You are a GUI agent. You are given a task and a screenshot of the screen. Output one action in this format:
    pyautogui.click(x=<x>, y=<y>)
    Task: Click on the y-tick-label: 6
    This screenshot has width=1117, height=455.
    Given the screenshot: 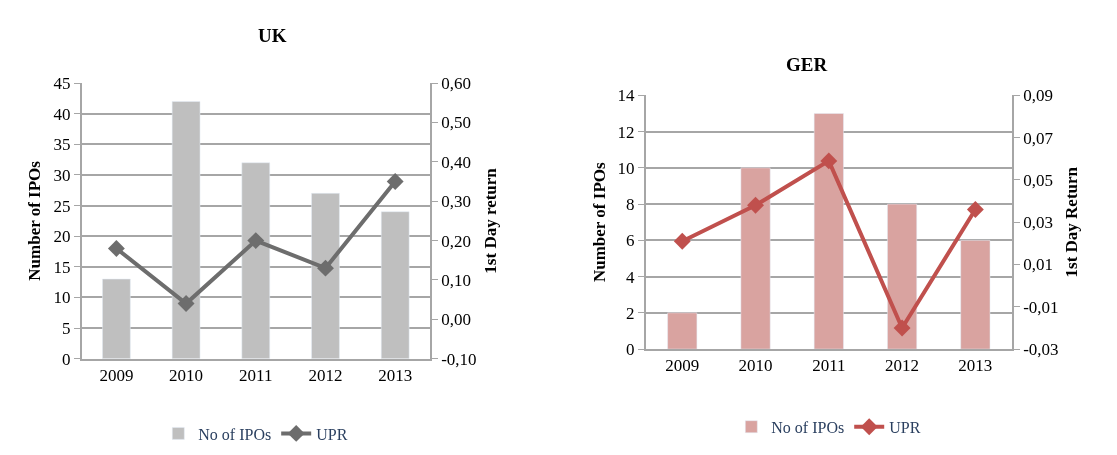 What is the action you would take?
    pyautogui.click(x=630, y=241)
    